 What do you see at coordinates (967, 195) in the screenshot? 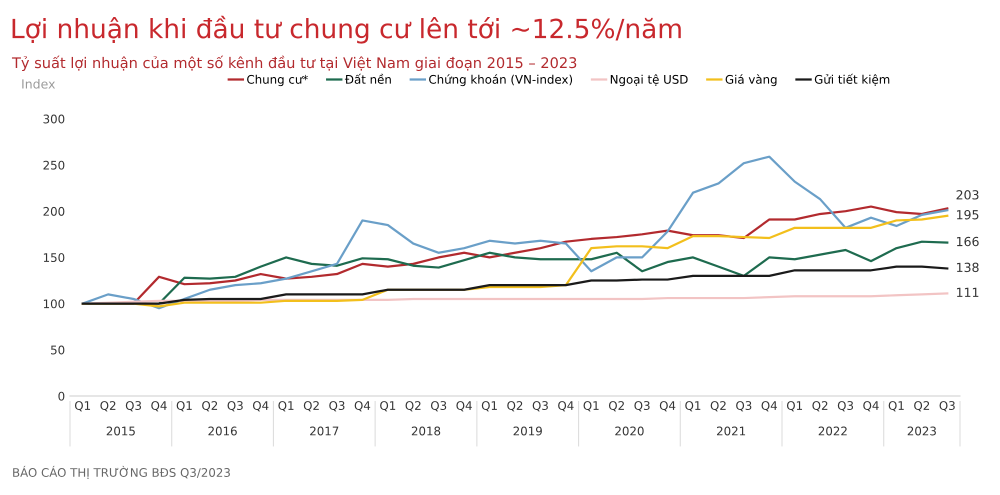
I see `data-label: 203` at bounding box center [967, 195].